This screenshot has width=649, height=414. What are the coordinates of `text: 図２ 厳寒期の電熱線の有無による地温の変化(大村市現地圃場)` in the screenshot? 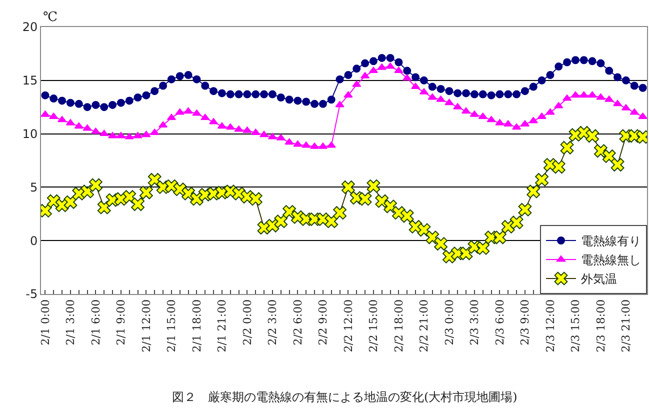 It's located at (345, 397).